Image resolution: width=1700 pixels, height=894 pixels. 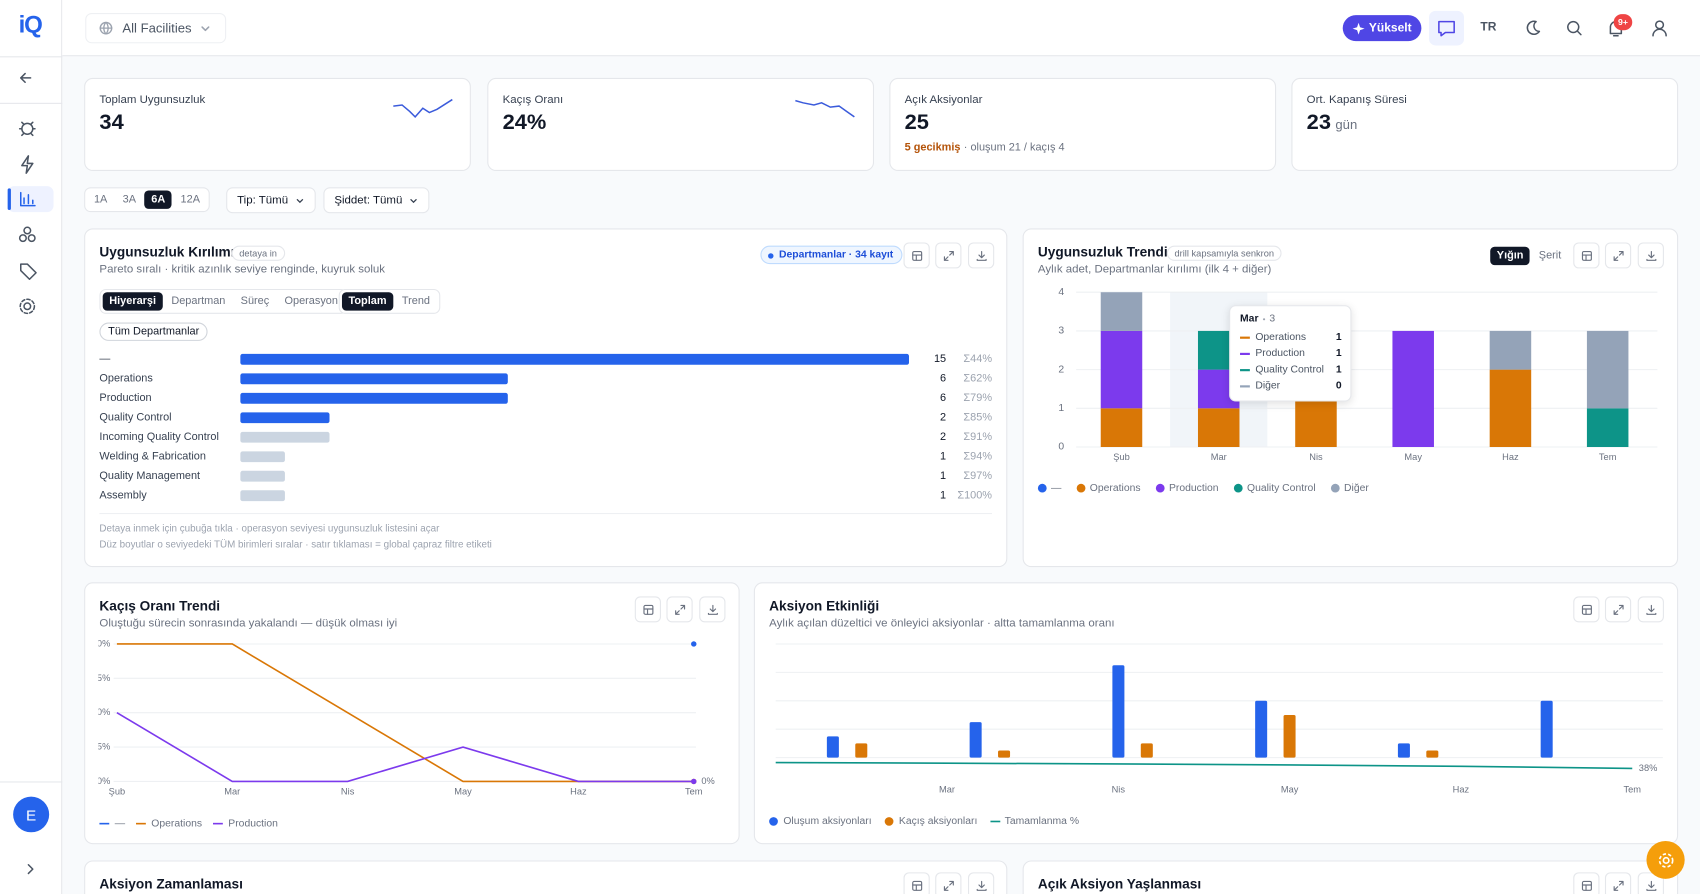 I want to click on search-icon, so click(x=1574, y=28).